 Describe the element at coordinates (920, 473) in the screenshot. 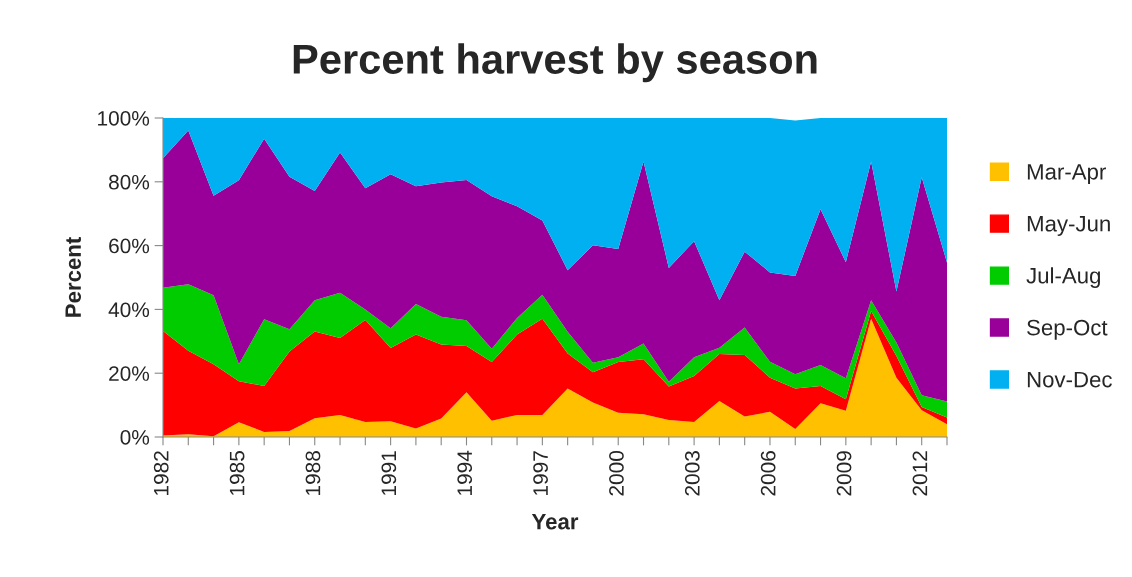

I see `x-tick-label: 2012` at that location.